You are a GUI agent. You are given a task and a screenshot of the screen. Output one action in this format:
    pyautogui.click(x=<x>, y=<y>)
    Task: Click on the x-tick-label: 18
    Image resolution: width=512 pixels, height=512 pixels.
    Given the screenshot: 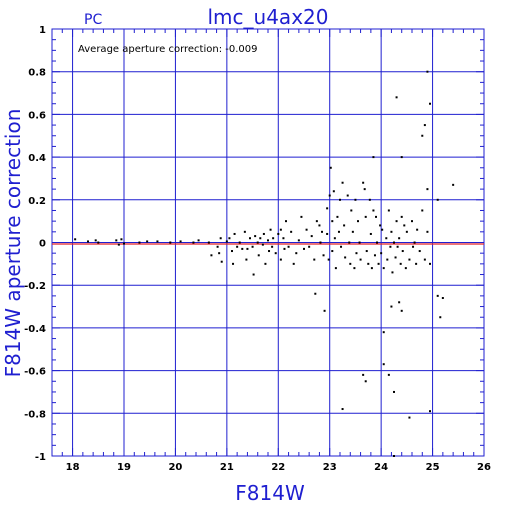 What is the action you would take?
    pyautogui.click(x=73, y=467)
    